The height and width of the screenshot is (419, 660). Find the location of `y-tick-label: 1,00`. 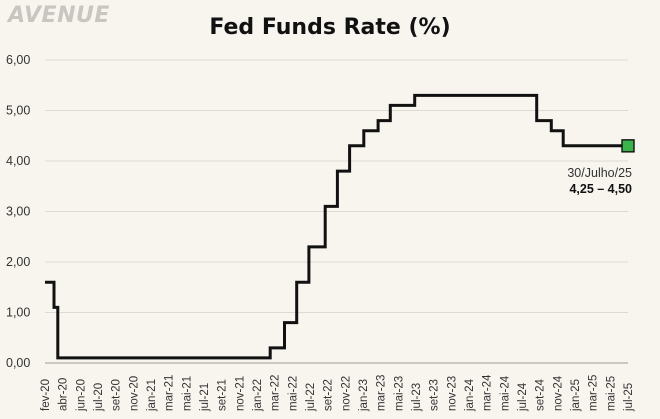

y-tick-label: 1,00 is located at coordinates (18, 313).